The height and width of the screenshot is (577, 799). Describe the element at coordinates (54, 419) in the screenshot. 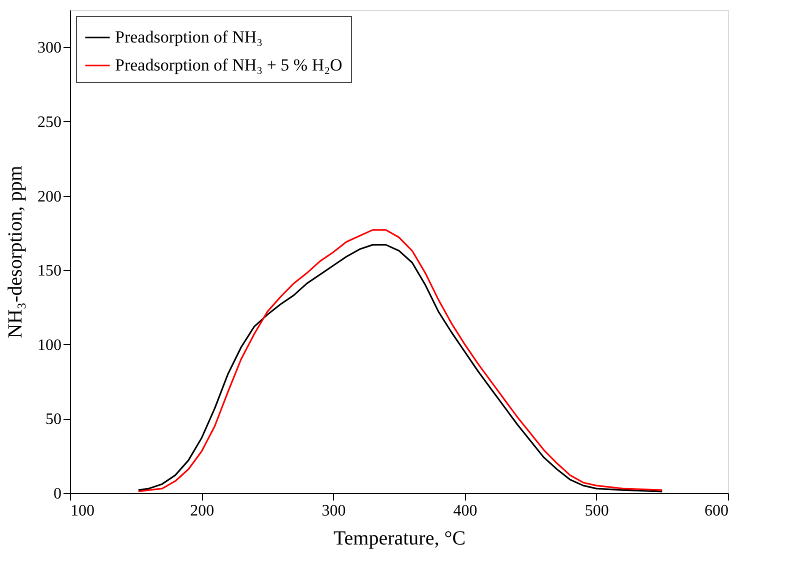

I see `y-tick-label: 50` at that location.